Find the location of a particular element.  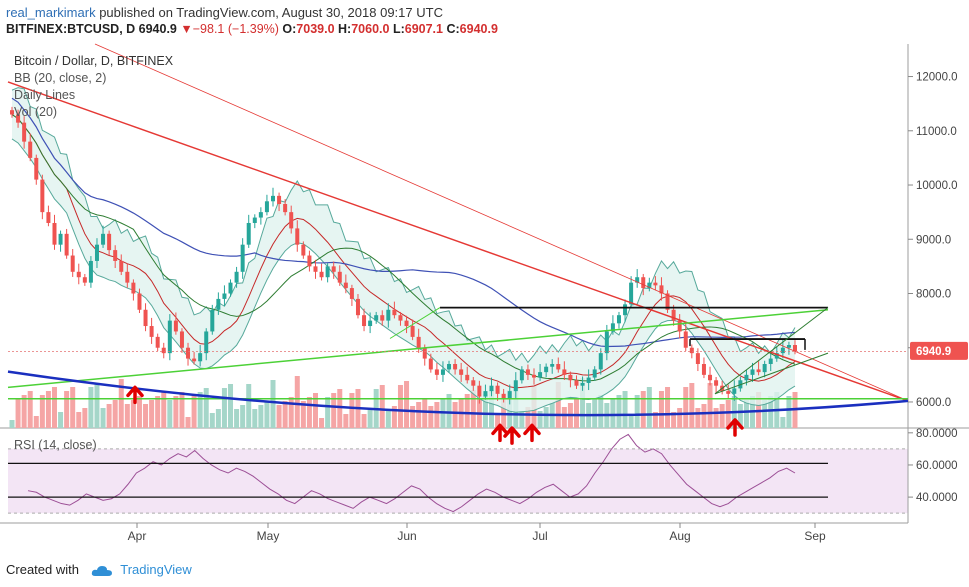

tradingview-logo-icon is located at coordinates (102, 571).